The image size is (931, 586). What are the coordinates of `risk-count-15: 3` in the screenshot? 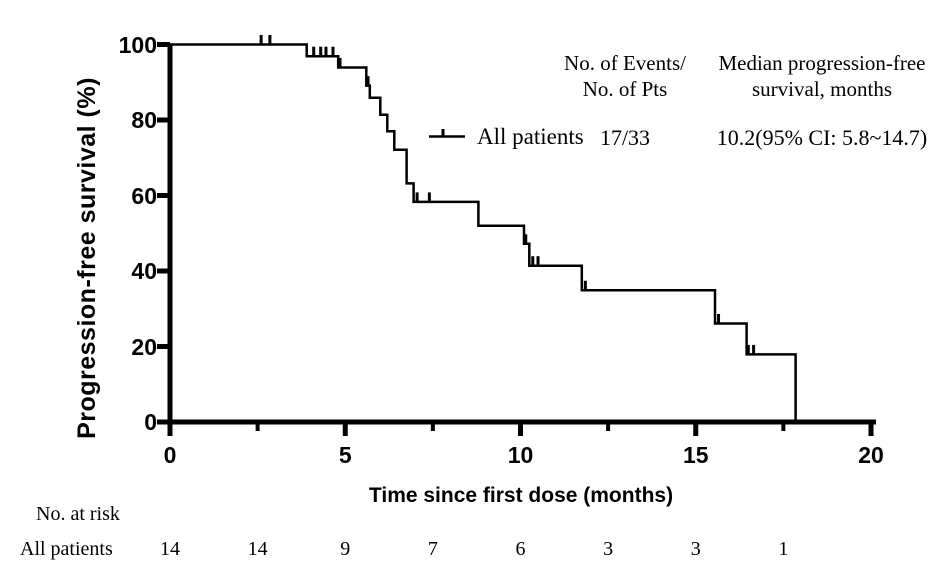 It's located at (695, 549).